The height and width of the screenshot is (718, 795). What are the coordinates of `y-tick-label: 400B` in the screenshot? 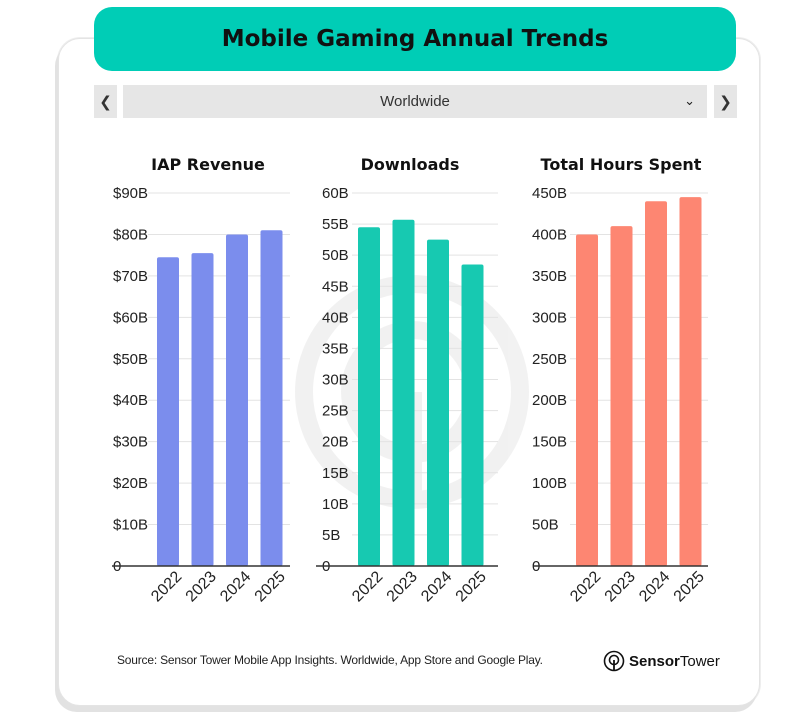 It's located at (549, 234).